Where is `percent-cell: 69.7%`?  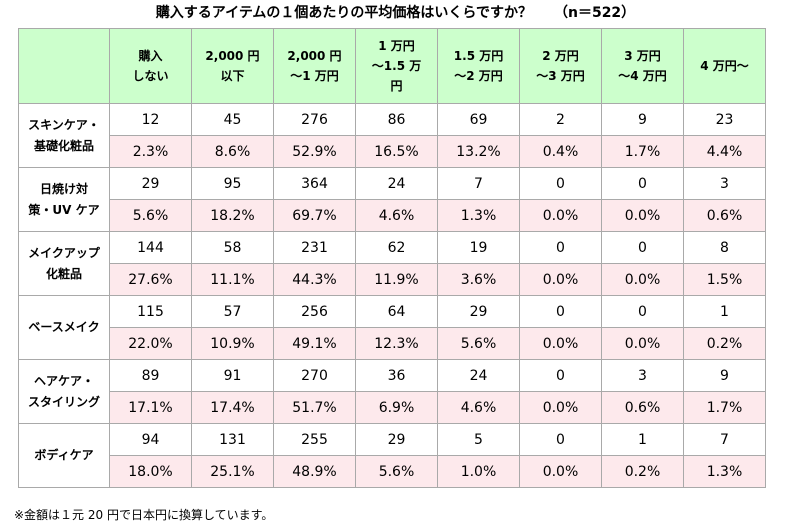
percent-cell: 69.7% is located at coordinates (314, 215).